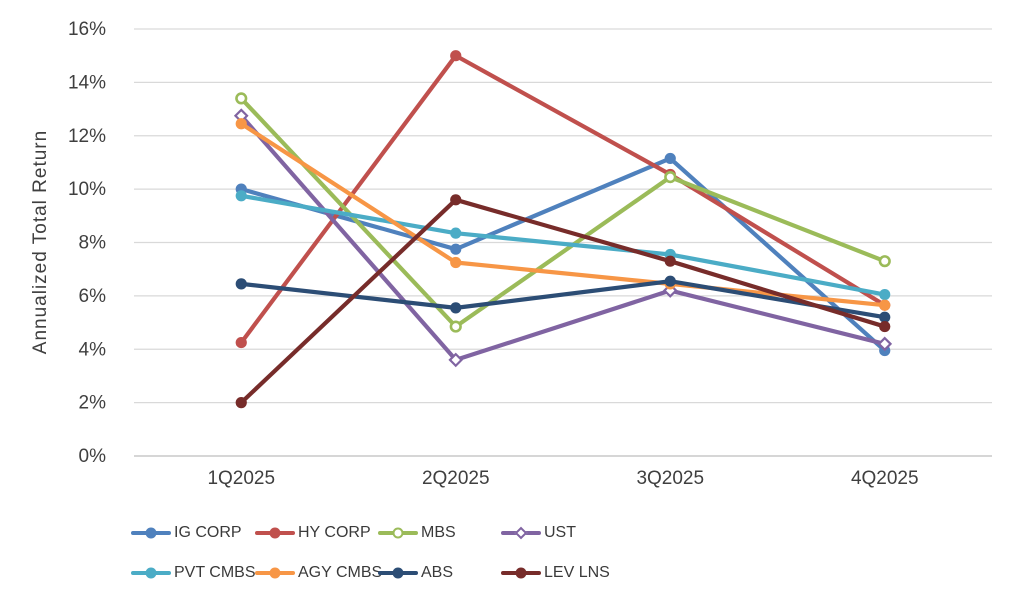 Image resolution: width=1024 pixels, height=612 pixels. I want to click on legend-label: IG CORP, so click(208, 532).